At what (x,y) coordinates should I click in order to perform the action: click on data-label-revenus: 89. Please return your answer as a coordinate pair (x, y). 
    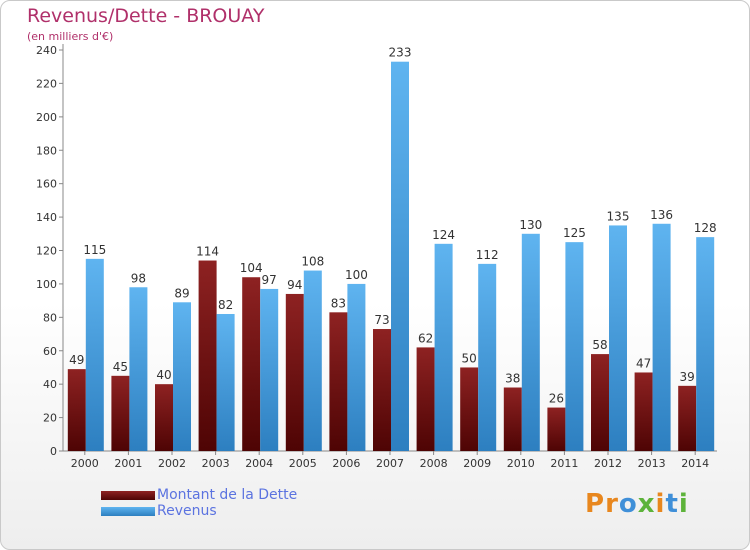
    Looking at the image, I should click on (181, 293).